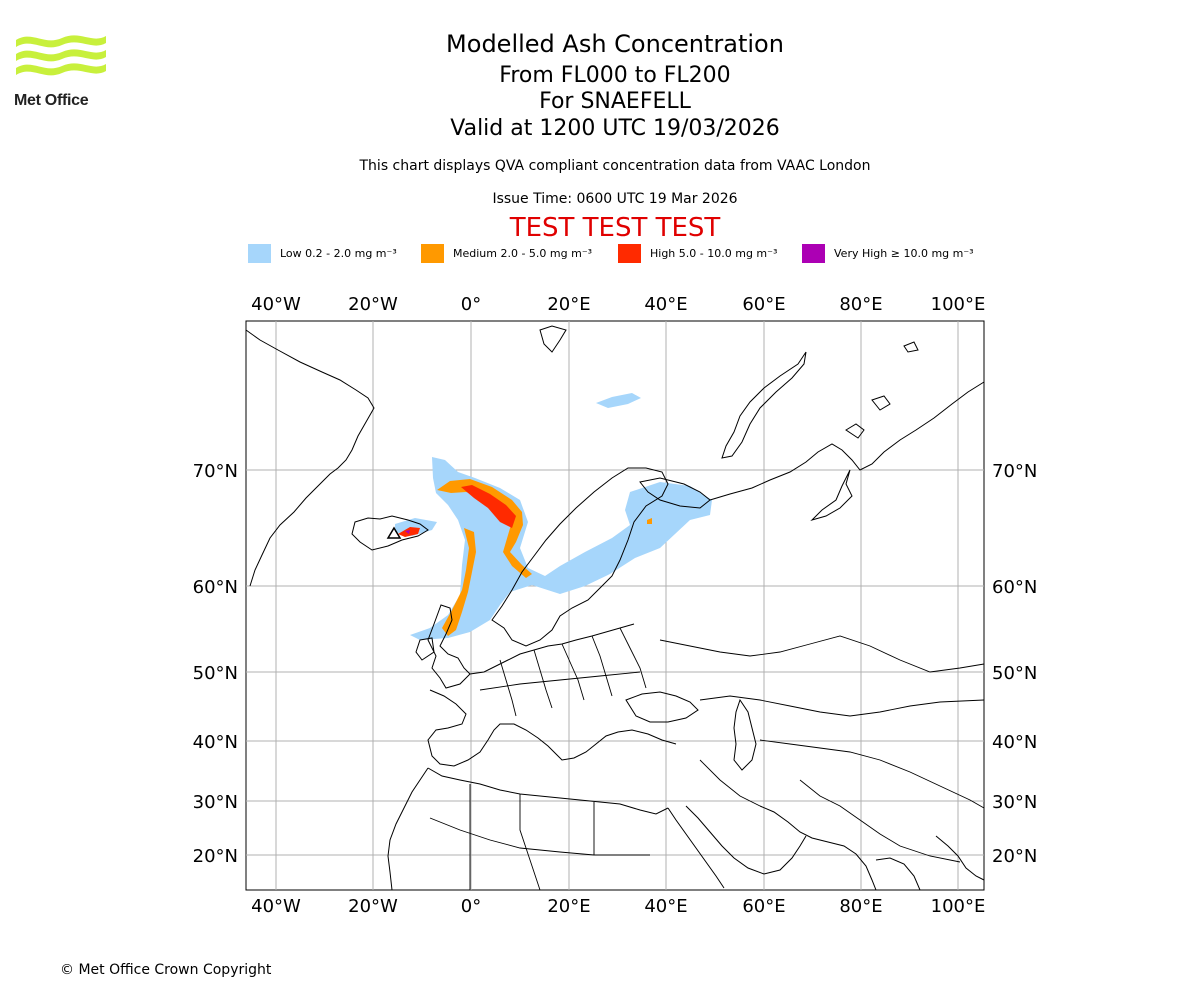  What do you see at coordinates (958, 906) in the screenshot?
I see `lon-label-bottom: 100°E` at bounding box center [958, 906].